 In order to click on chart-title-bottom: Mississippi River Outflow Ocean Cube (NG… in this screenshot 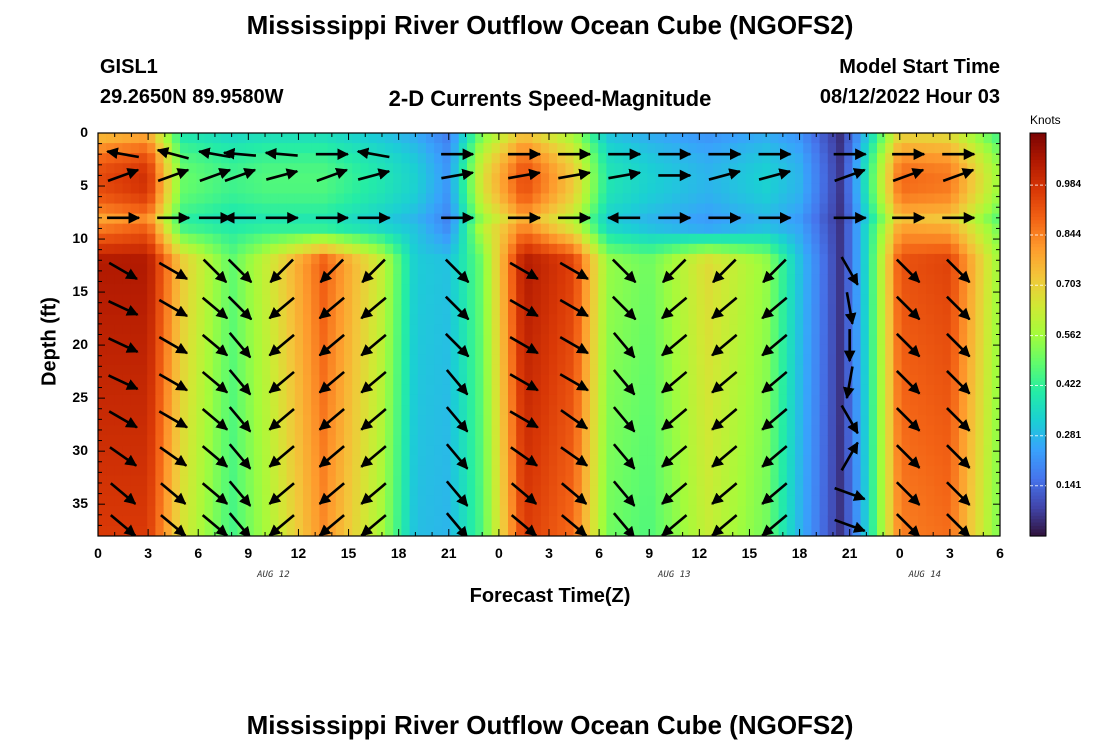, I will do `click(550, 725)`.